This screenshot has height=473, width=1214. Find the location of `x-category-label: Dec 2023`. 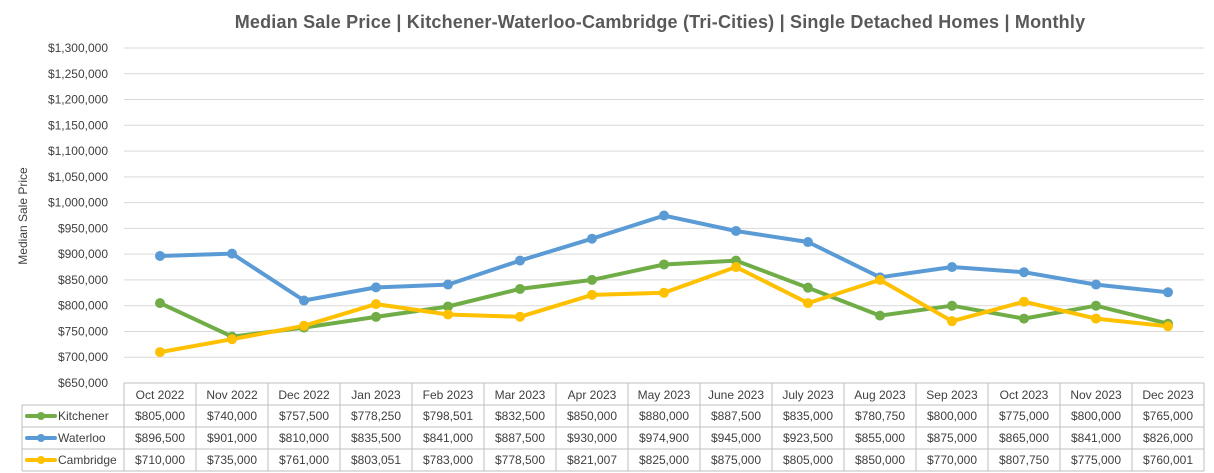

x-category-label: Dec 2023 is located at coordinates (1168, 395).